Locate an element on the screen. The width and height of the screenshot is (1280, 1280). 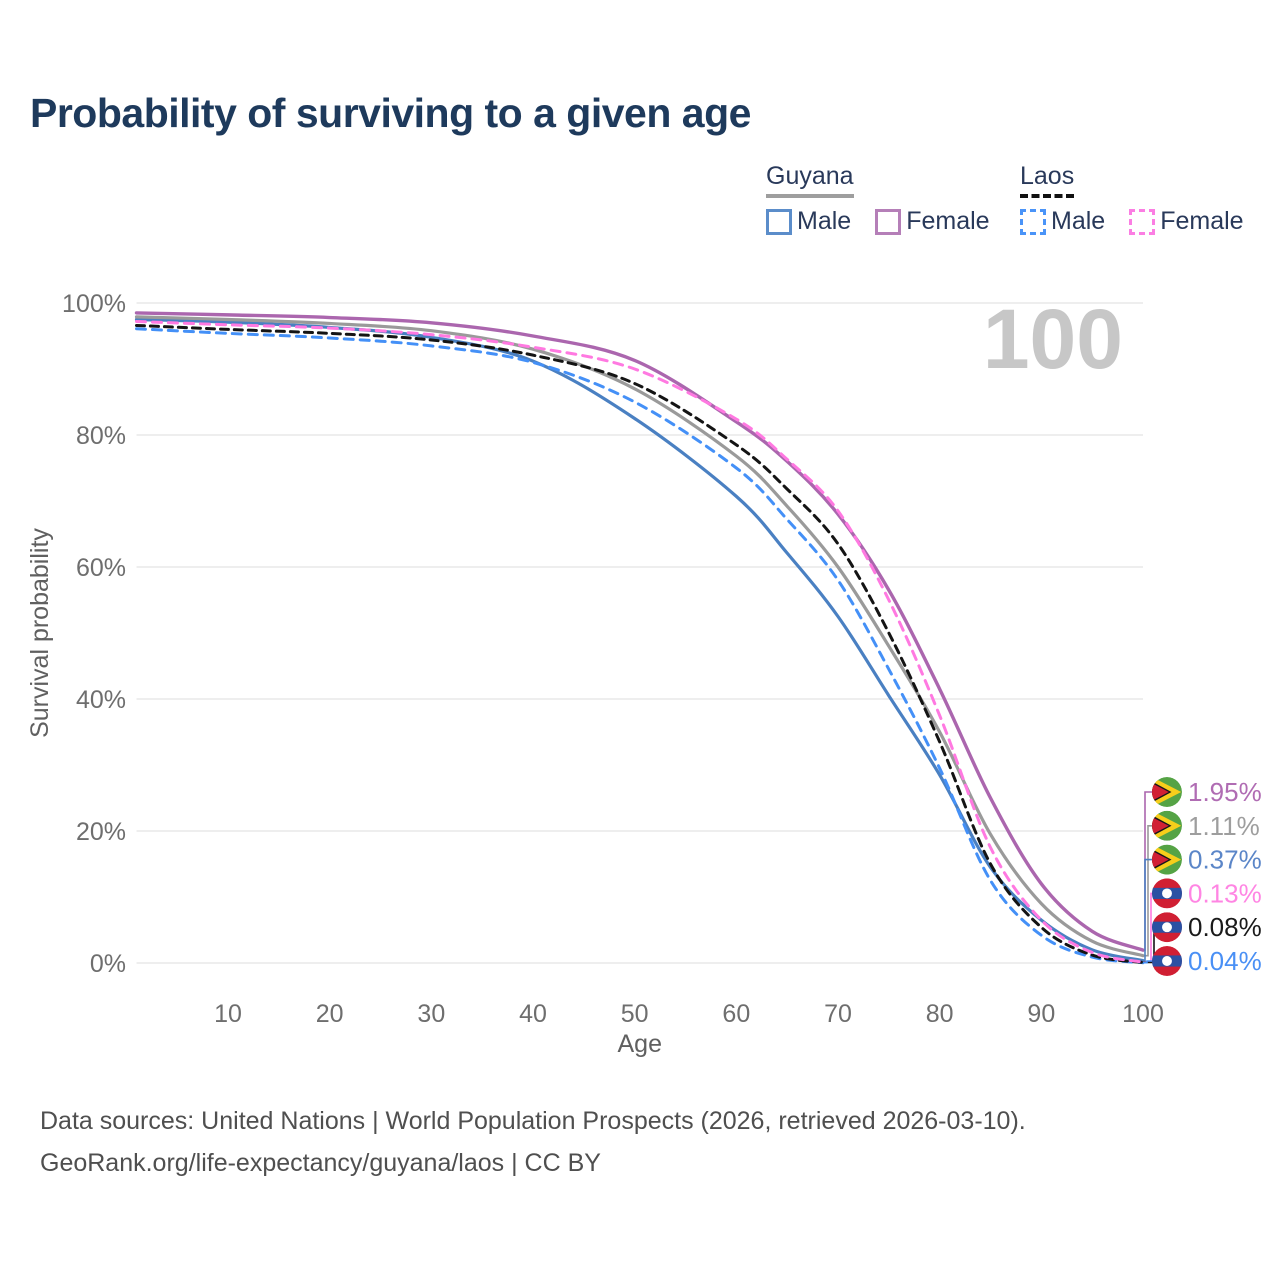
legend-swatch-guyana-female is located at coordinates (888, 221).